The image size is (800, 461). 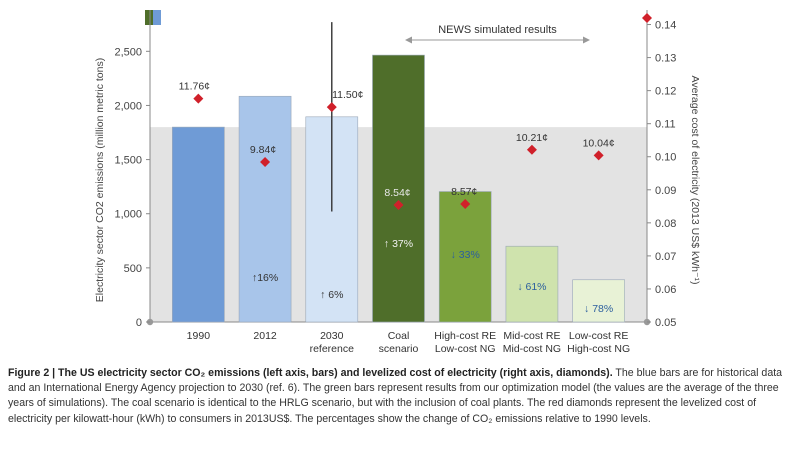 I want to click on right-tick-label: 0.07, so click(x=665, y=257).